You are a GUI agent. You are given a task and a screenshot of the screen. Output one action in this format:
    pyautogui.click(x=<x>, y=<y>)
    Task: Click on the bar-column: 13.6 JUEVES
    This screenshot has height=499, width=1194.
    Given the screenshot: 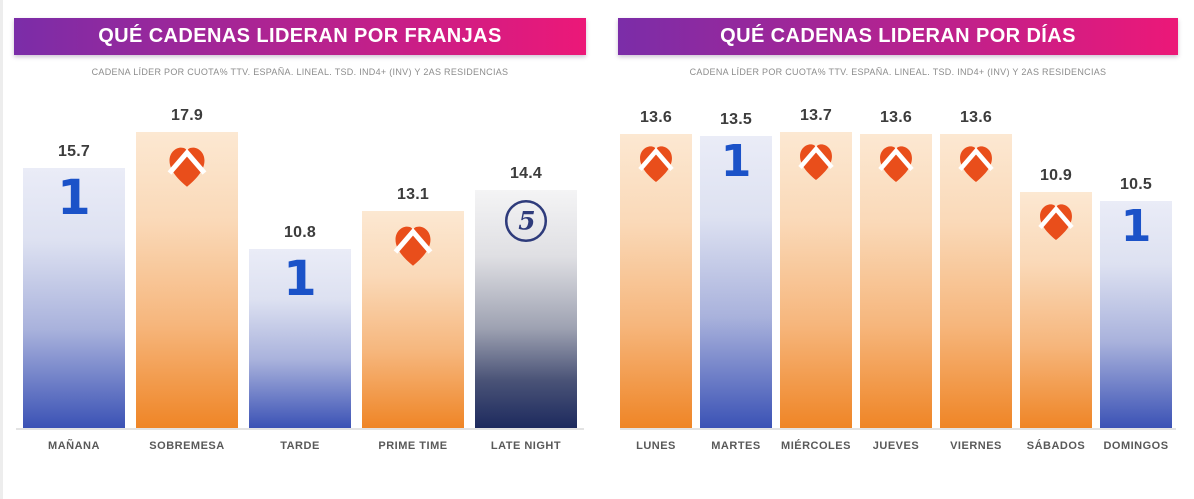 What is the action you would take?
    pyautogui.click(x=896, y=281)
    